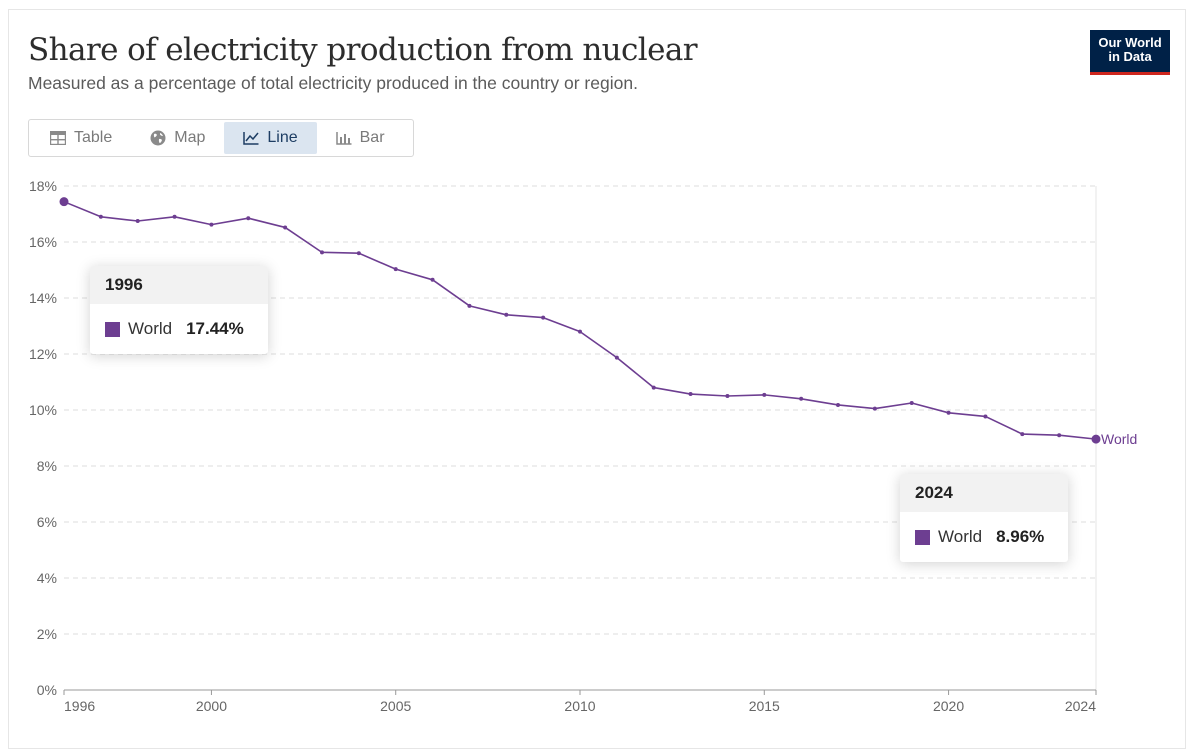  Describe the element at coordinates (47, 690) in the screenshot. I see `y-tick-label: 0%` at that location.